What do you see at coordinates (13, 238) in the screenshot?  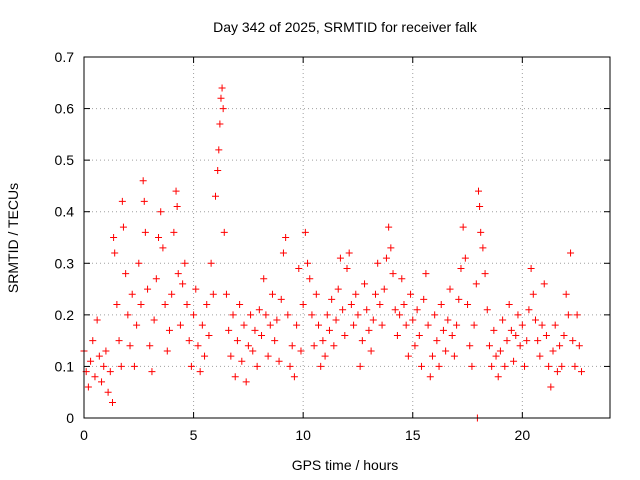 I see `y-axis-label: SRMTID / TECUs` at bounding box center [13, 238].